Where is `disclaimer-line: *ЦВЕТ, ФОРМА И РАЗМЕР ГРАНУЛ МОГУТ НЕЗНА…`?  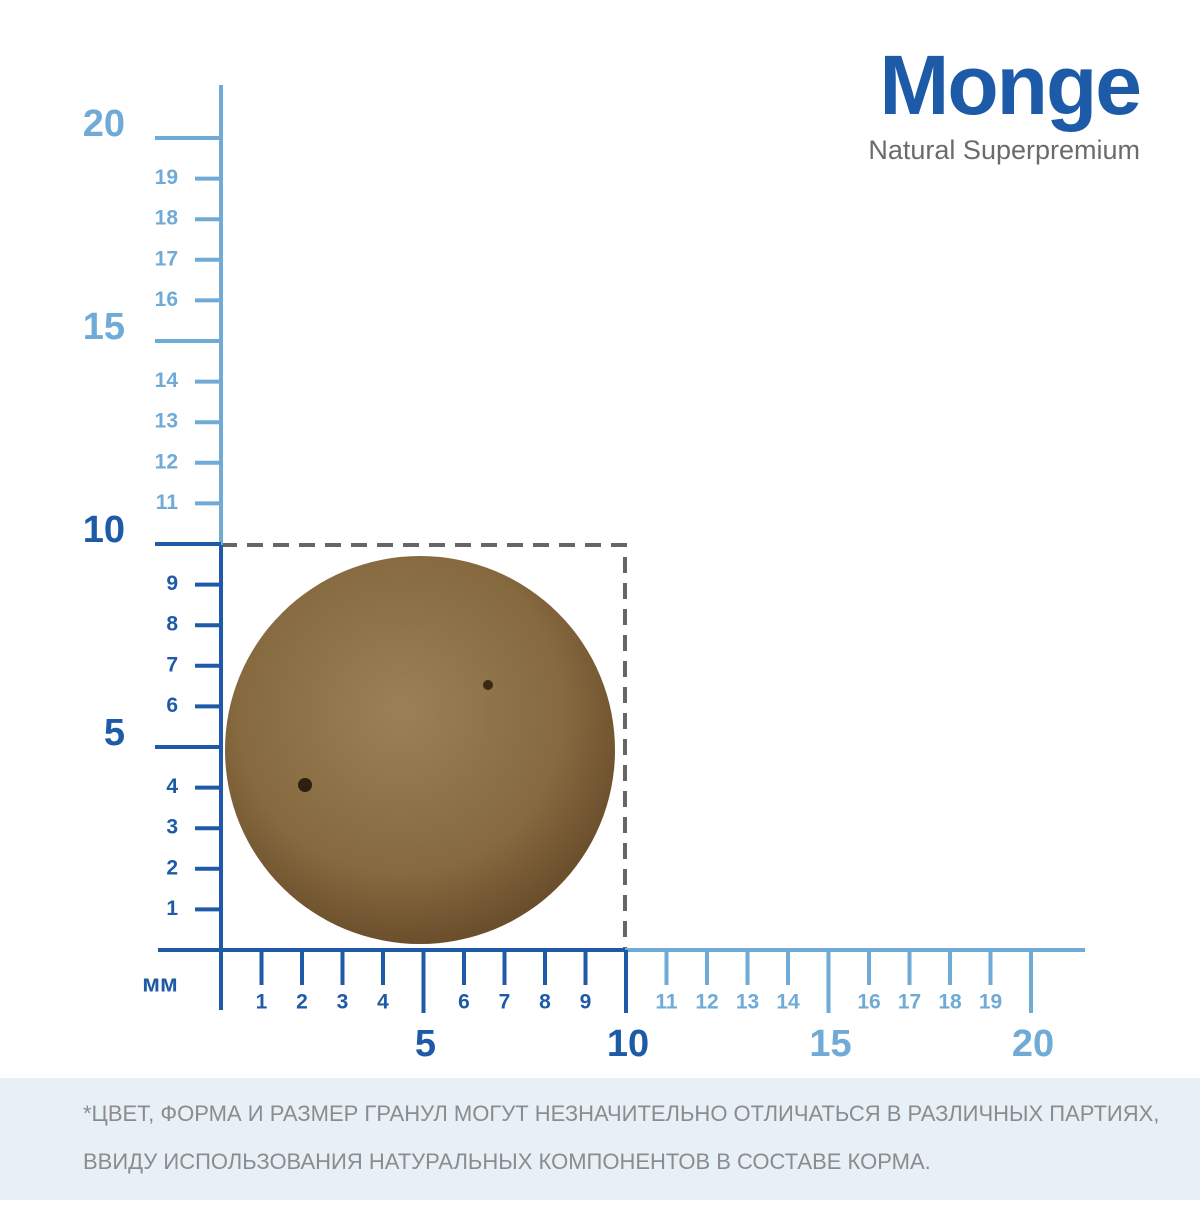
disclaimer-line: *ЦВЕТ, ФОРМА И РАЗМЕР ГРАНУЛ МОГУТ НЕЗНА… is located at coordinates (621, 1113).